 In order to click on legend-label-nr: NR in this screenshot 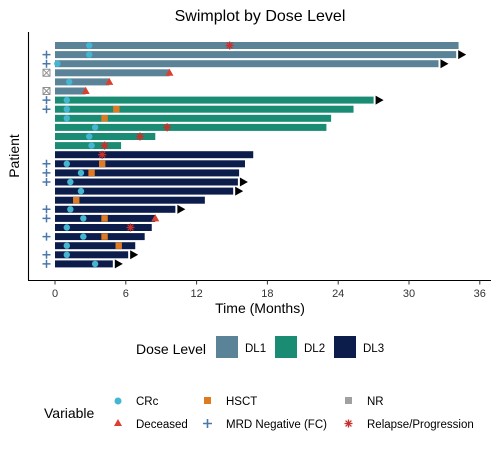, I will do `click(375, 402)`.